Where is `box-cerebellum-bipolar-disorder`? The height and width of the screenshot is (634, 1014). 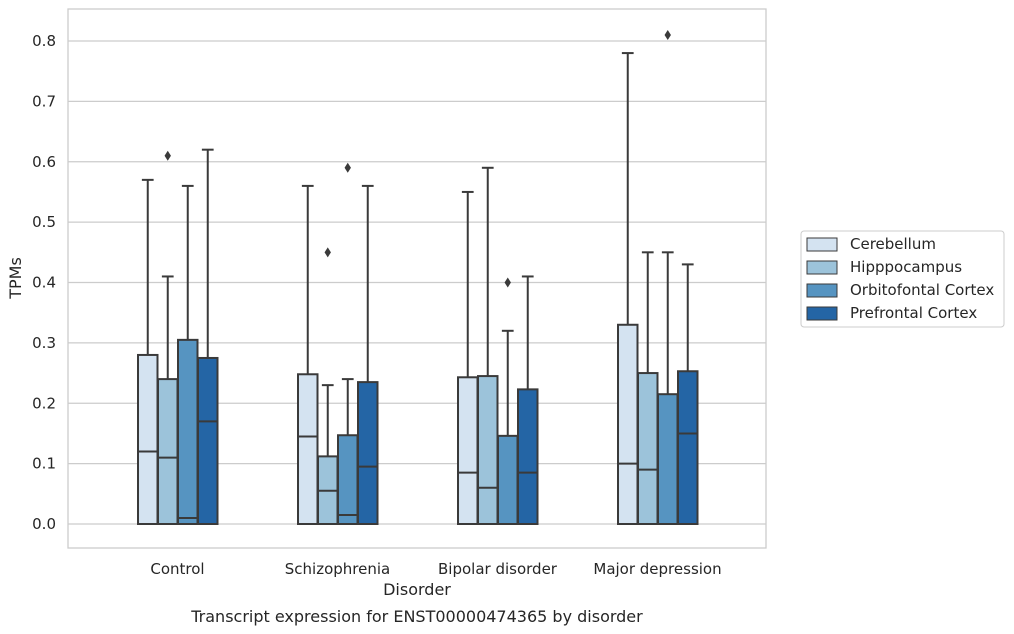 box-cerebellum-bipolar-disorder is located at coordinates (468, 357).